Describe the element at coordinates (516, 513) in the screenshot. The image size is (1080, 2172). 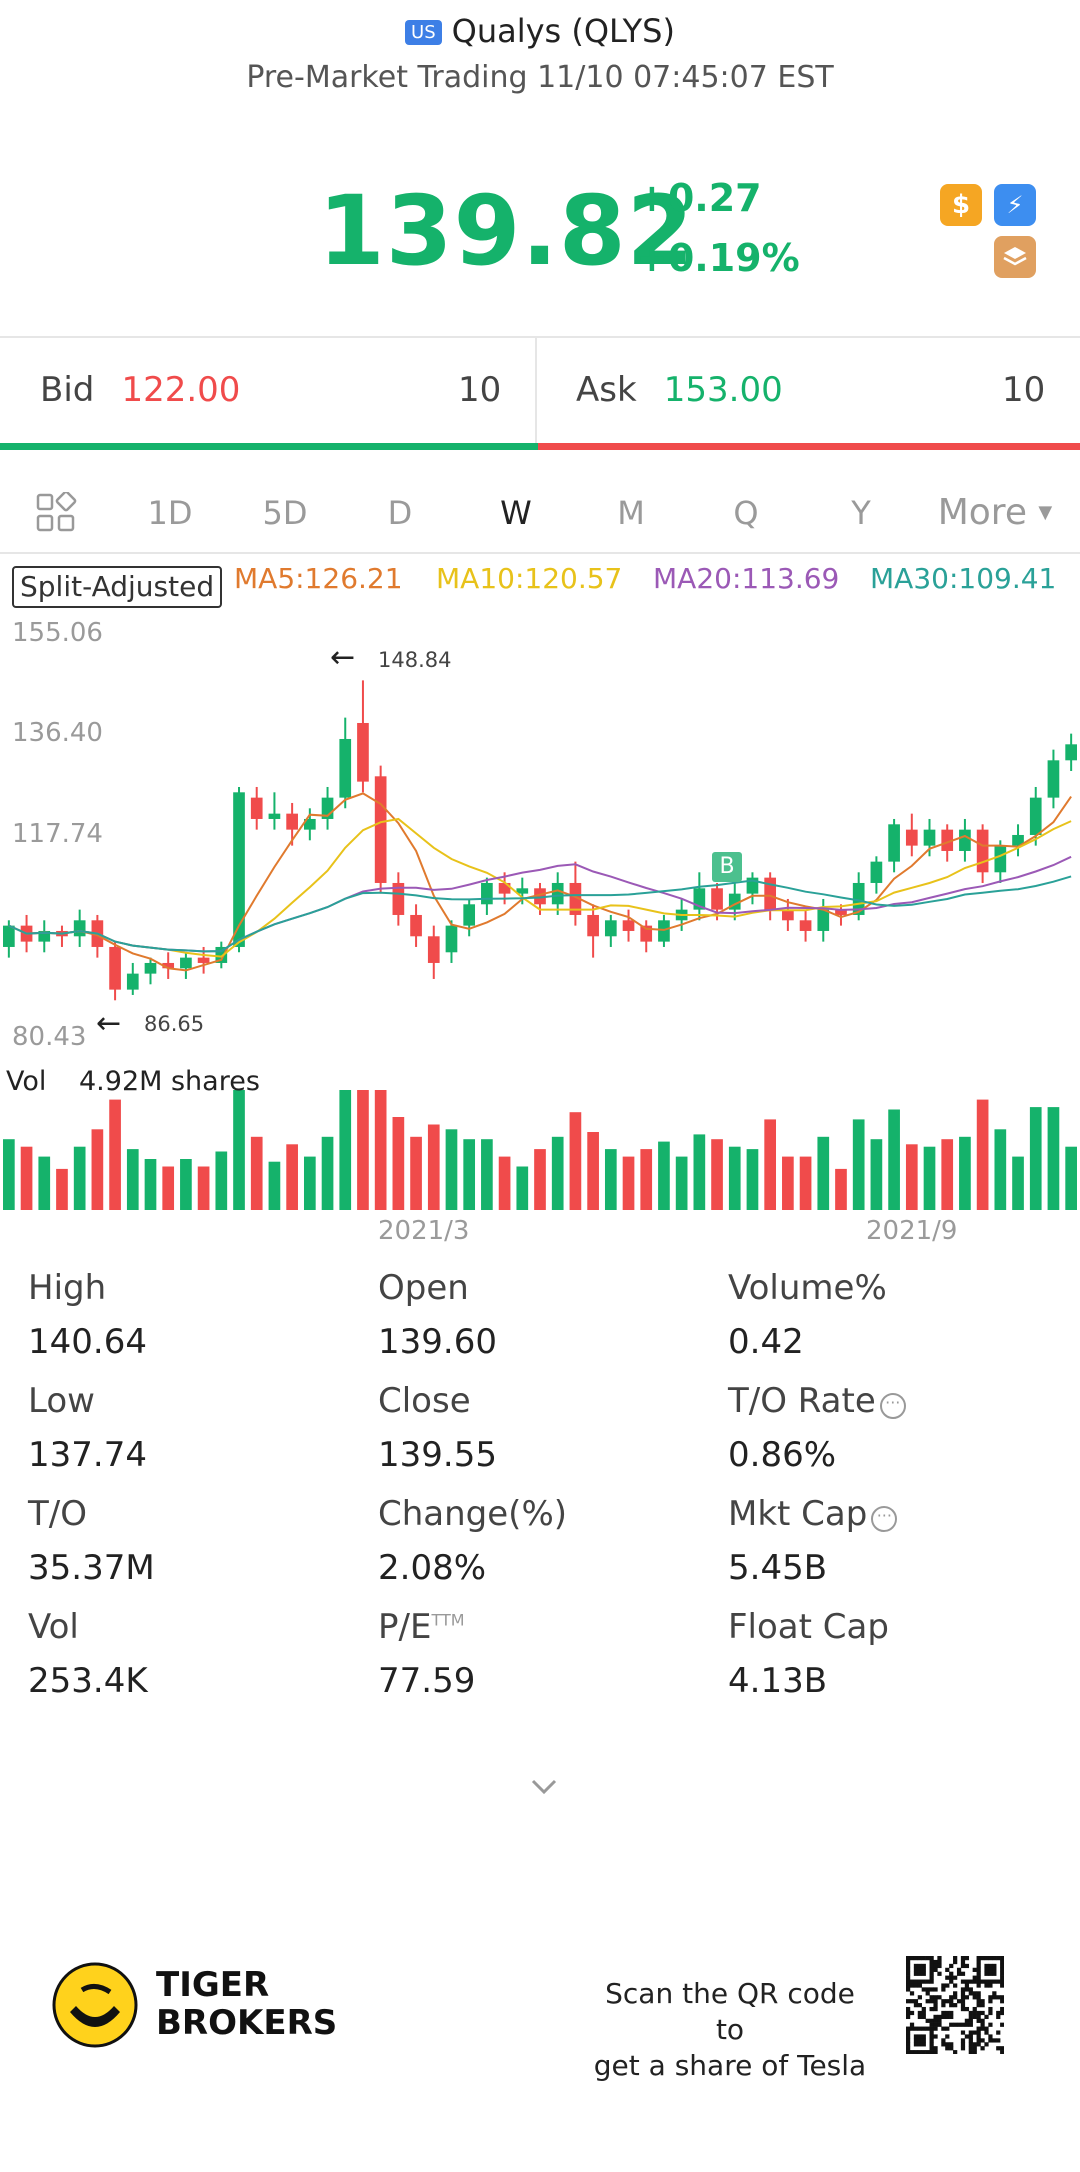
I see `tab-w: W` at that location.